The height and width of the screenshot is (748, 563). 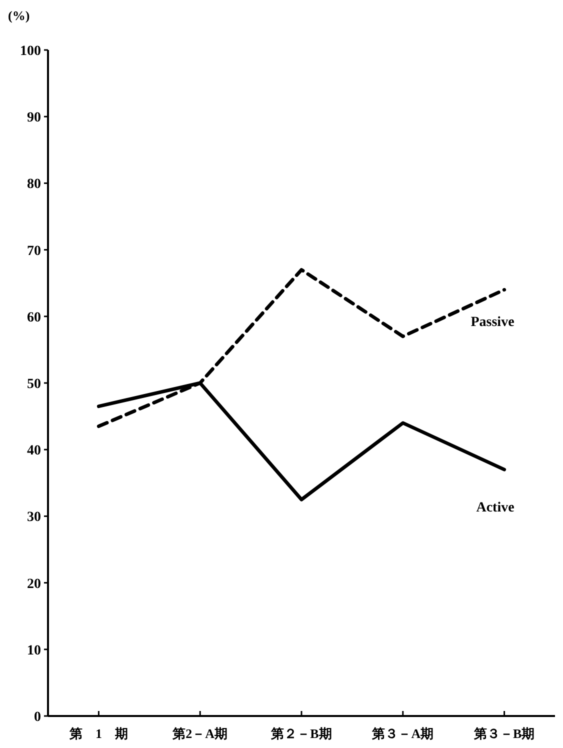 I want to click on y-tick-label: 90, so click(x=34, y=118).